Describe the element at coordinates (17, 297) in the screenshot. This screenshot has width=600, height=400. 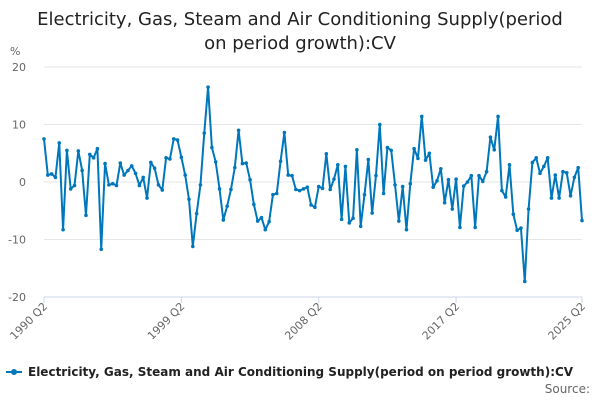
I see `y-tick-label: -20` at that location.